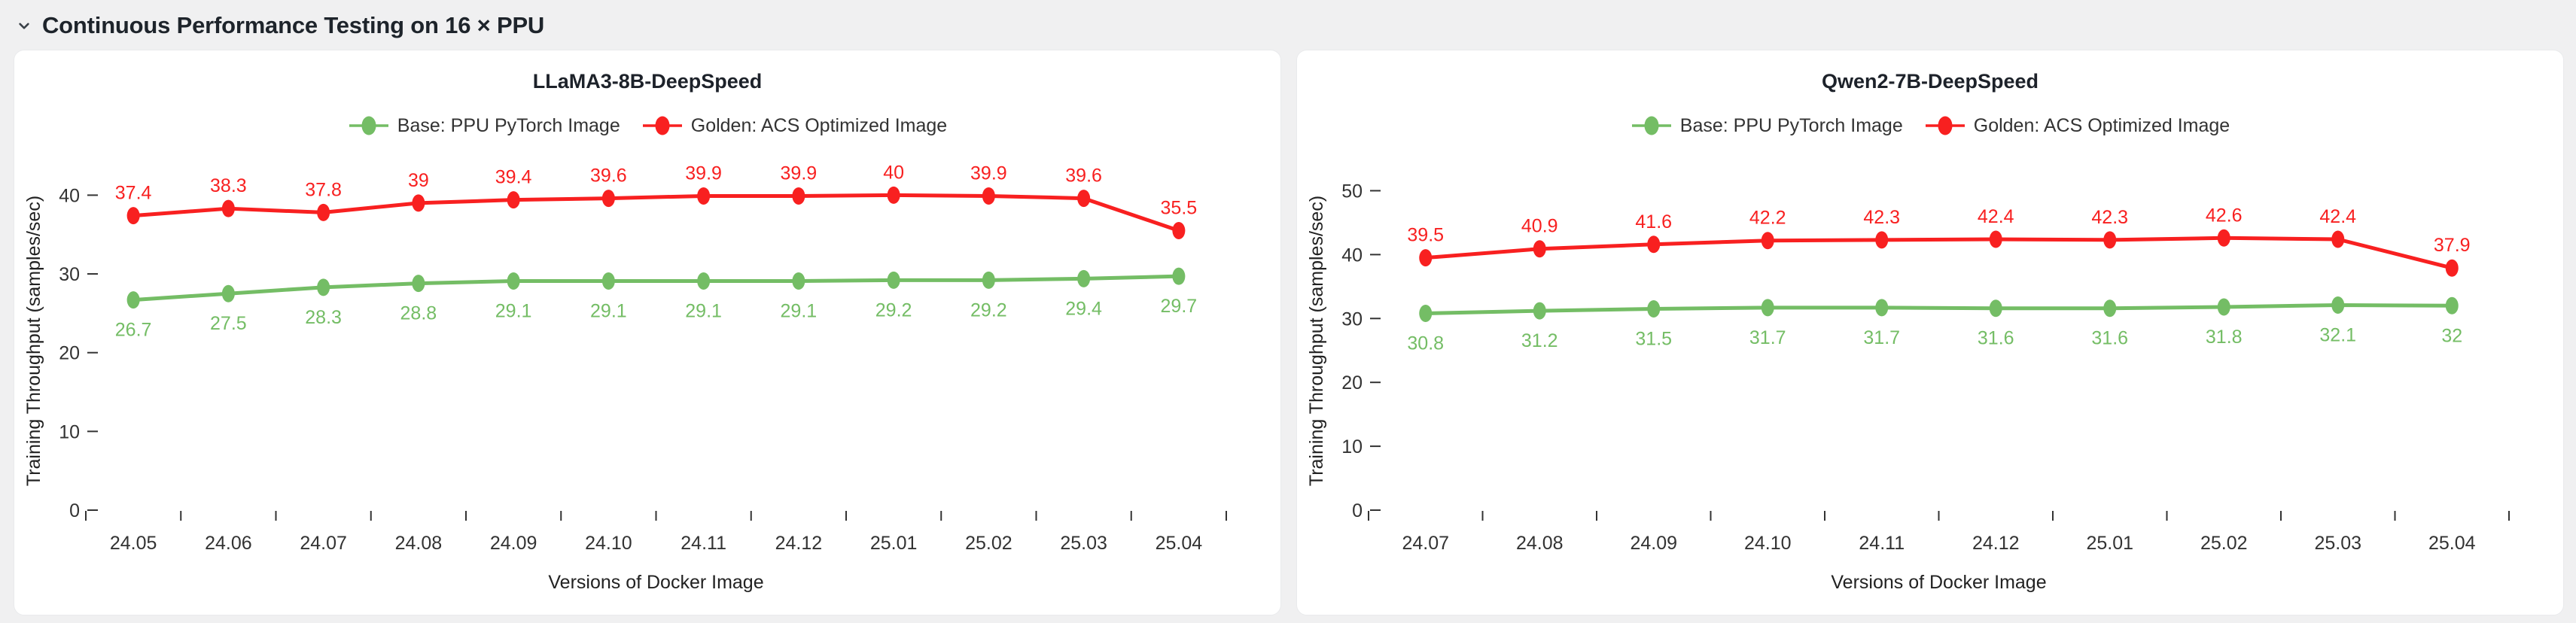  What do you see at coordinates (1996, 339) in the screenshot?
I see `data-point-label: 31.6` at bounding box center [1996, 339].